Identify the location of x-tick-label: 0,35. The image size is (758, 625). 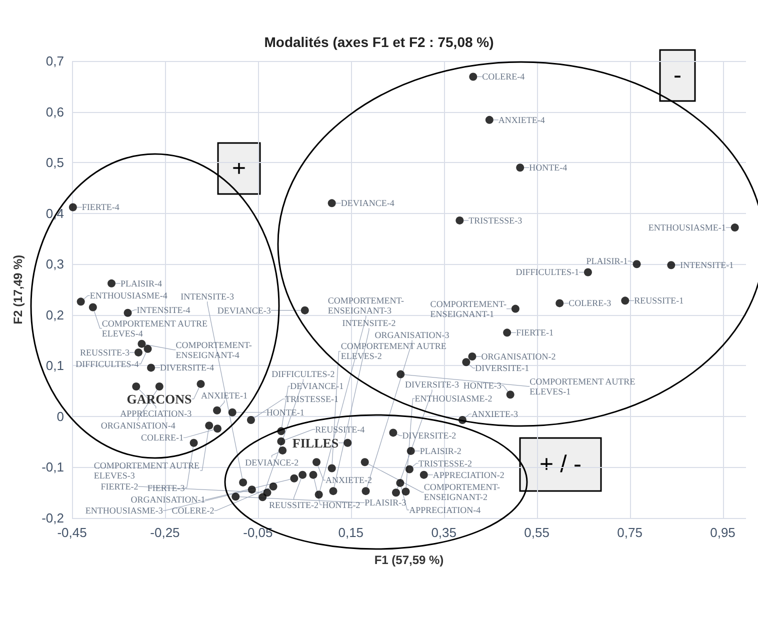
(444, 532).